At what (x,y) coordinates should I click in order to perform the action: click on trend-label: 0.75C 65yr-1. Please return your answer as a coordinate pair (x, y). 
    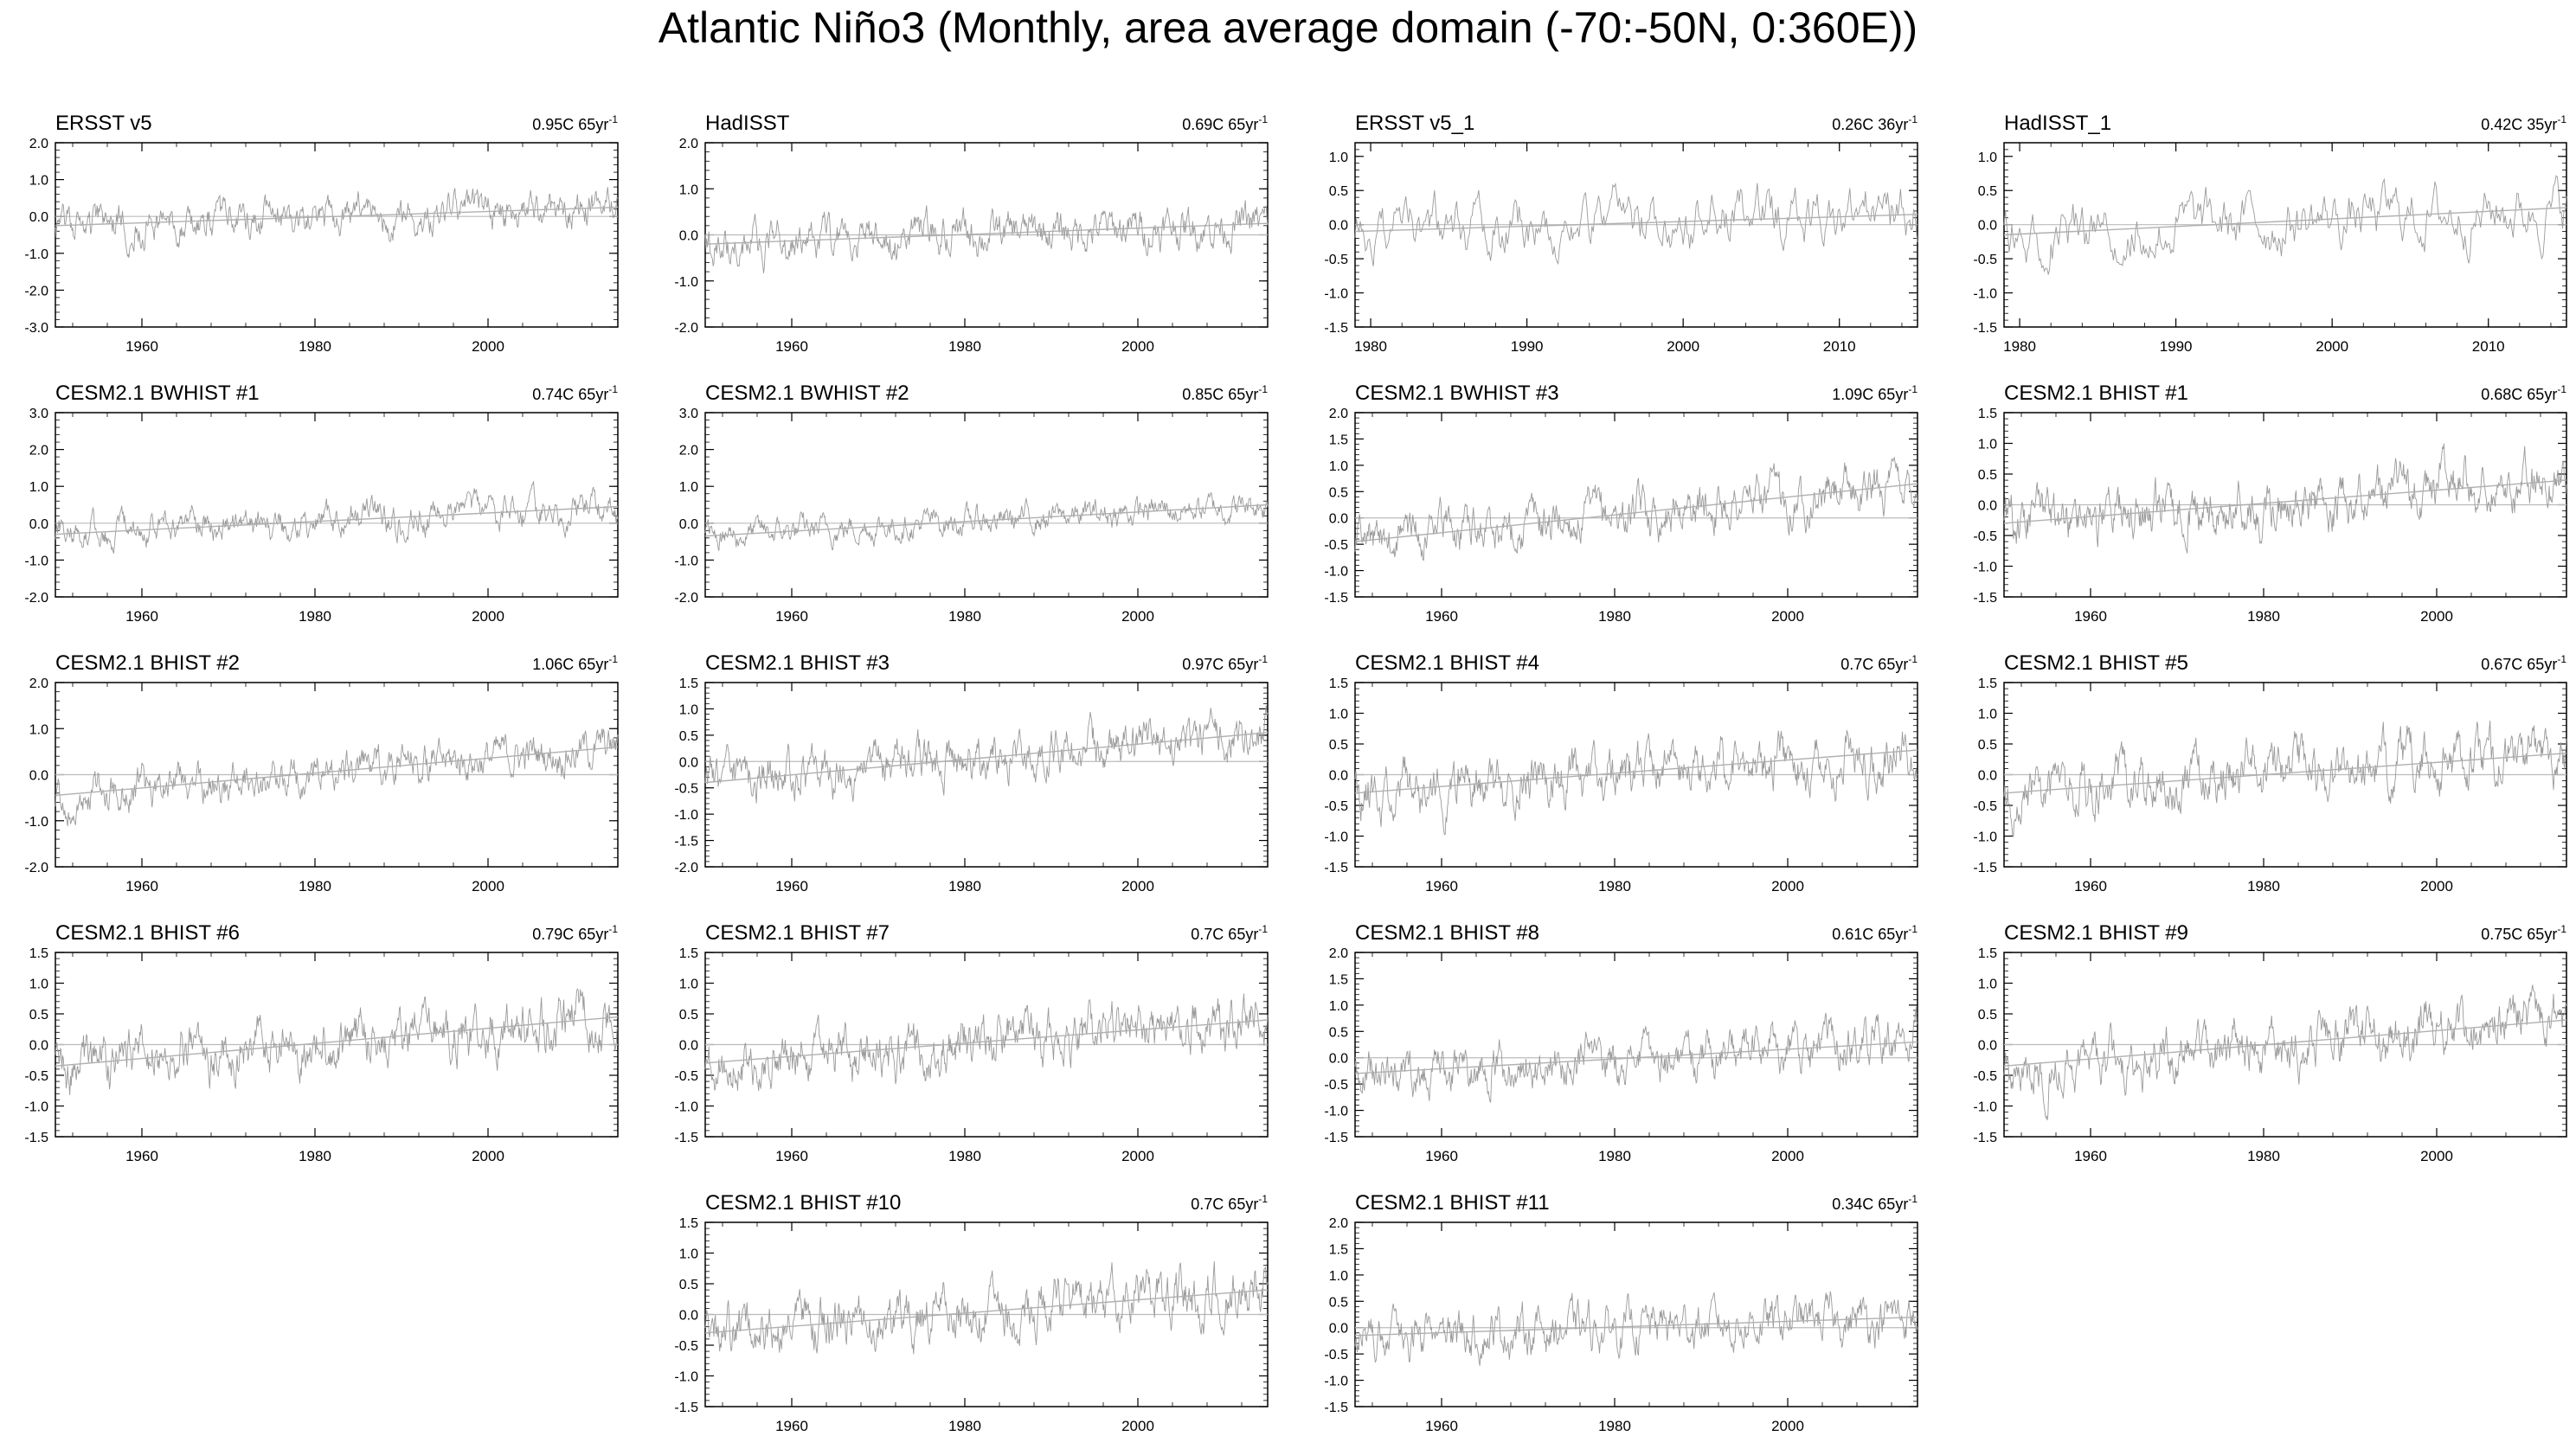
    Looking at the image, I should click on (2523, 933).